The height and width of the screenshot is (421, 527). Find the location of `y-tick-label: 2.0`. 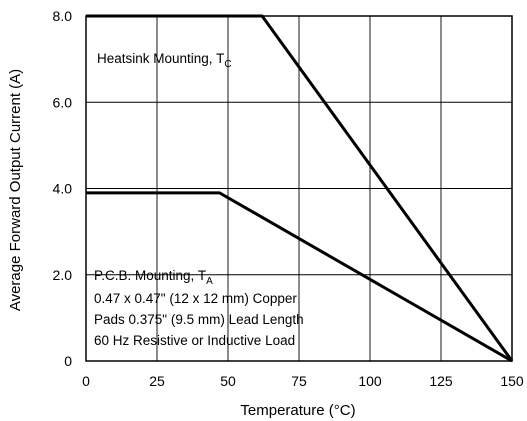

y-tick-label: 2.0 is located at coordinates (63, 275).